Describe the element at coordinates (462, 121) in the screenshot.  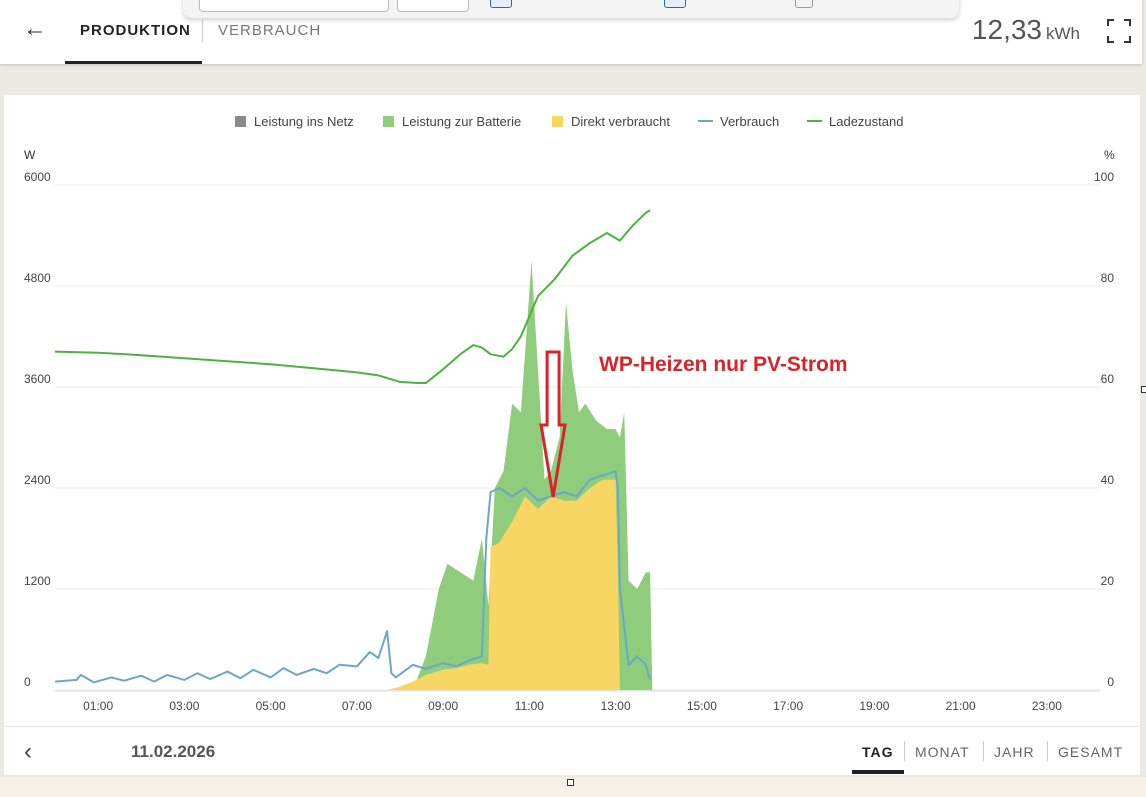
I see `legend-label: Leistung zur Batterie` at that location.